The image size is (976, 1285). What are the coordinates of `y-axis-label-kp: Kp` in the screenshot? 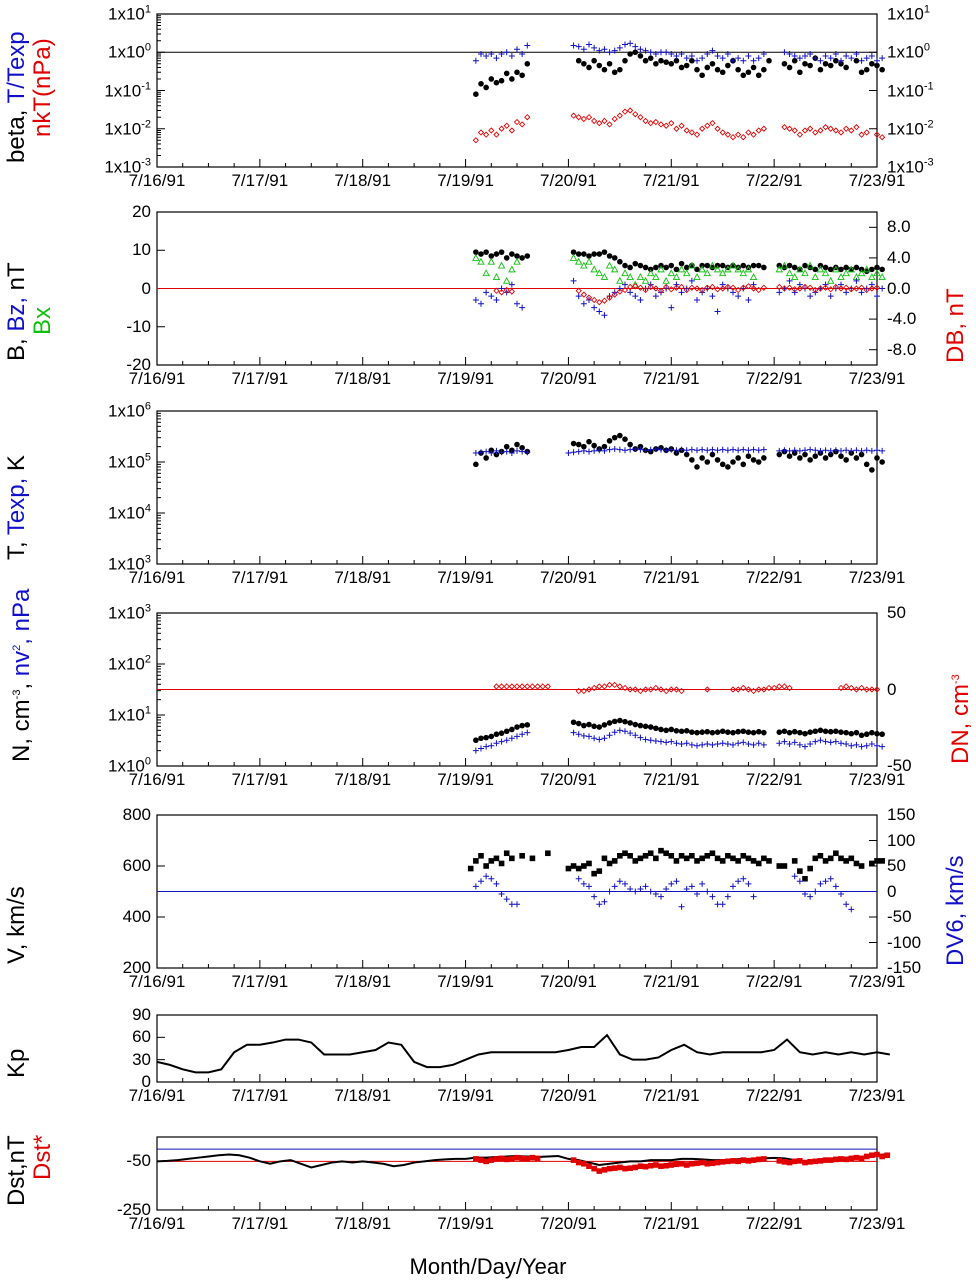 It's located at (16, 1063).